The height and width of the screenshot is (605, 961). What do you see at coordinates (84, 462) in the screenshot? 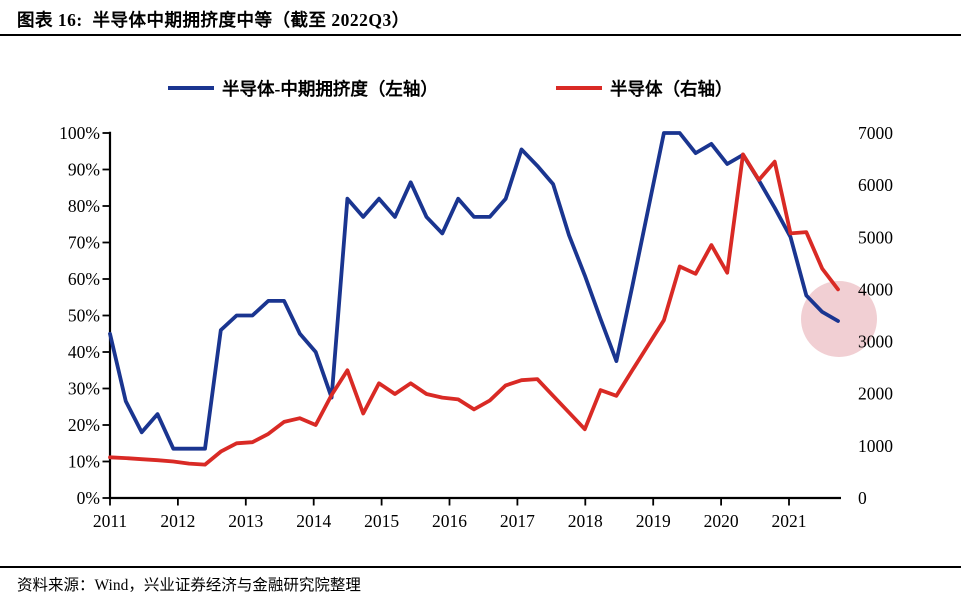
I see `svg-text: 10%` at bounding box center [84, 462].